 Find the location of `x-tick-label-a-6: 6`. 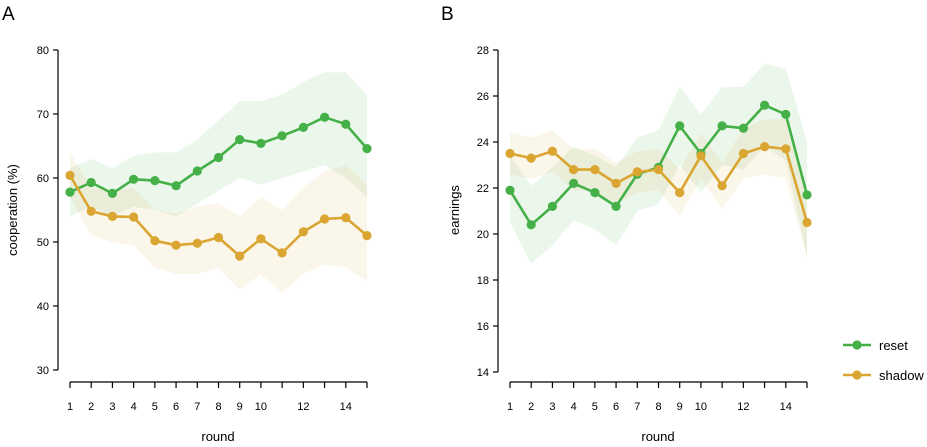

x-tick-label-a-6: 6 is located at coordinates (176, 407).